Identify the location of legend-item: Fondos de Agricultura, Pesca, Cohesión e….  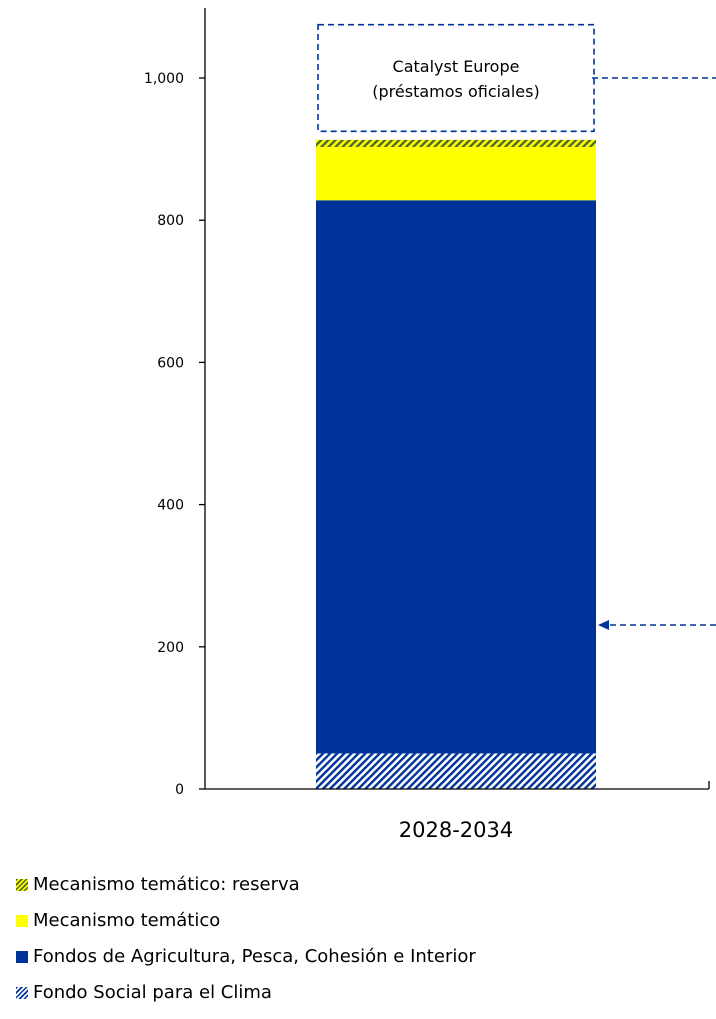
(361, 957).